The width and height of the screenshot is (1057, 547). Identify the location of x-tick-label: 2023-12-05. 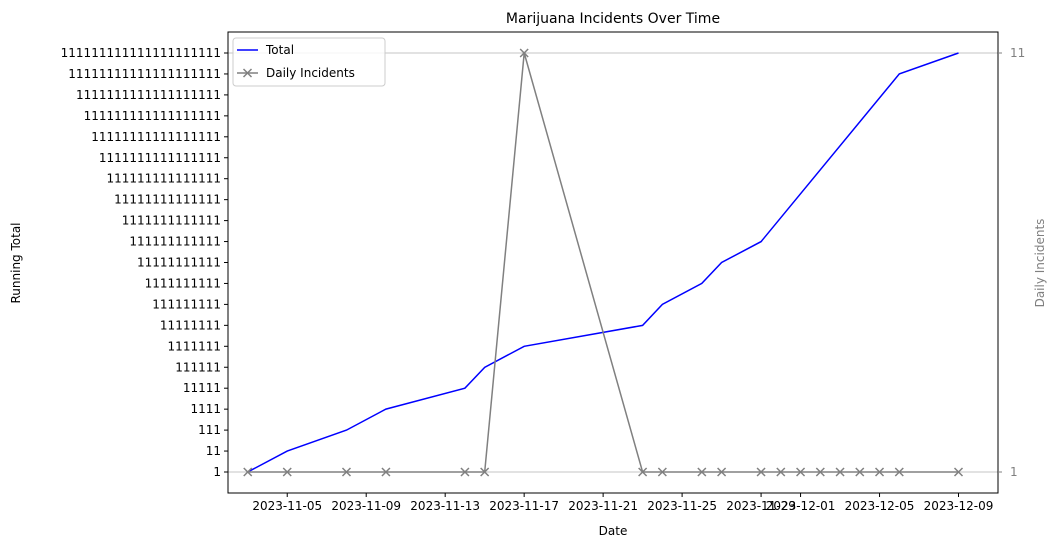
(880, 506).